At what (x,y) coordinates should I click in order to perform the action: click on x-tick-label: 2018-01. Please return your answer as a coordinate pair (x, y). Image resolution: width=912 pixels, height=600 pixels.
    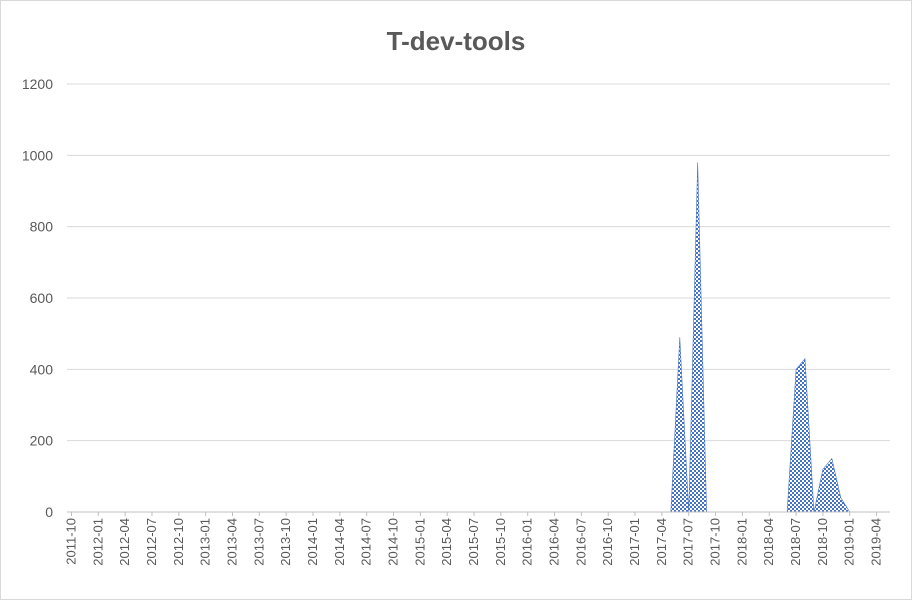
    Looking at the image, I should click on (741, 542).